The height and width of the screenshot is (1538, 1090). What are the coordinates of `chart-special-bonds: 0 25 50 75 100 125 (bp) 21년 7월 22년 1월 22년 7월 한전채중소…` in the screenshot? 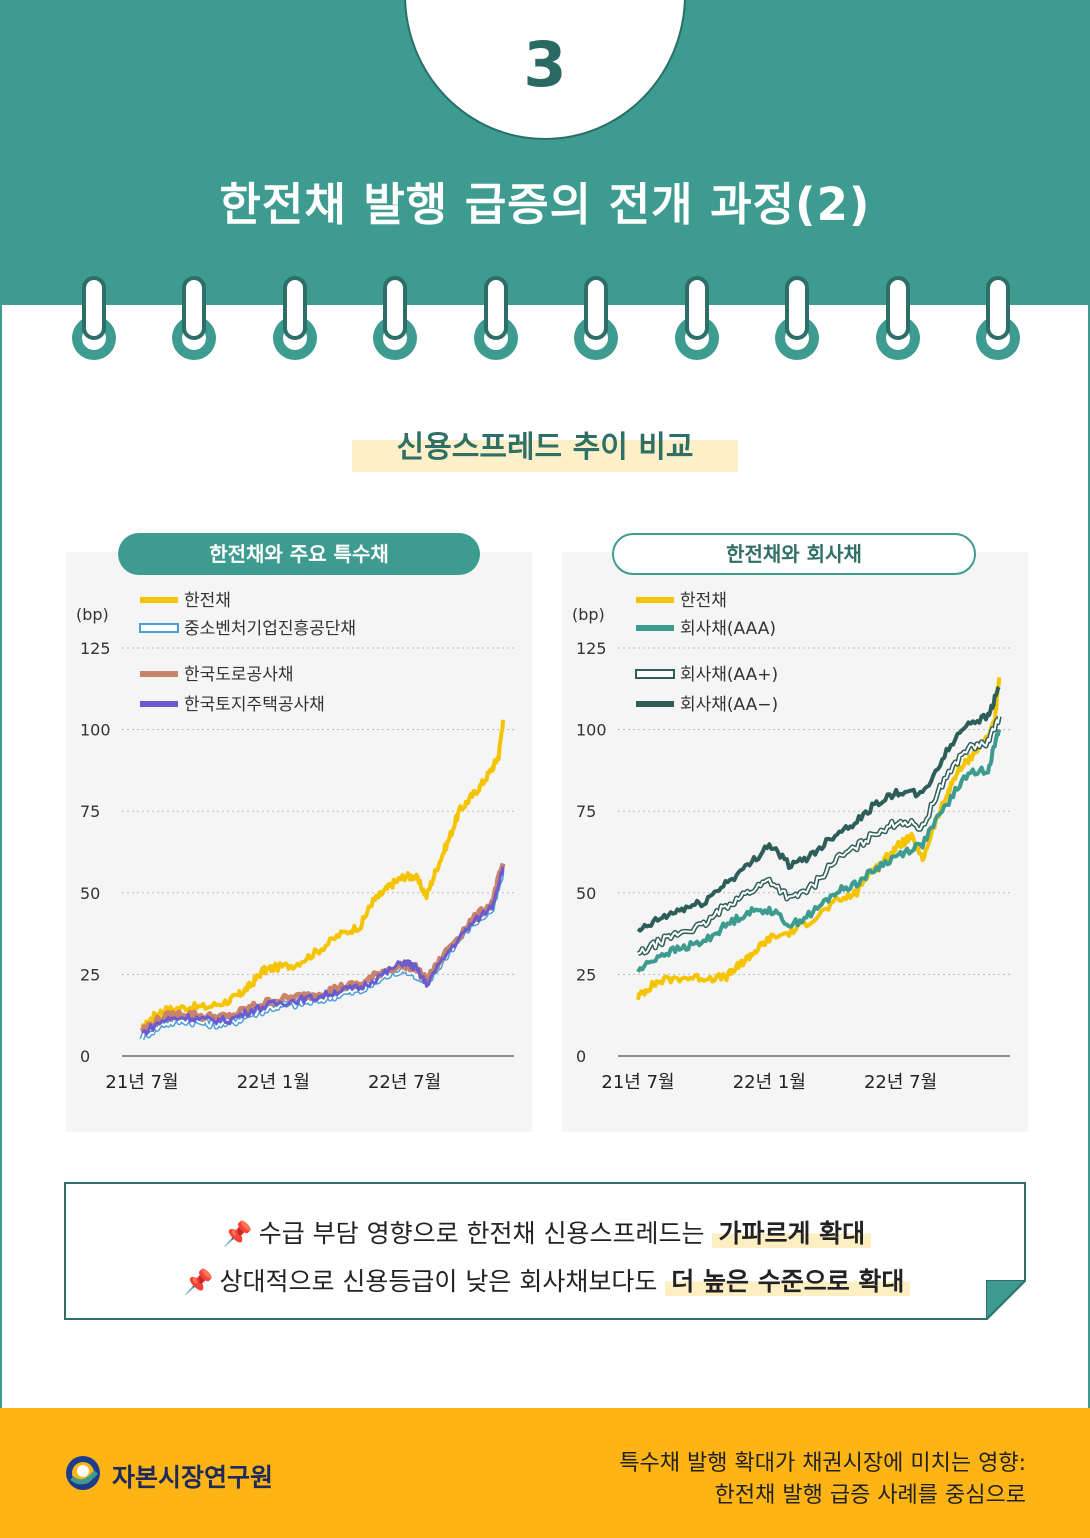 It's located at (295, 842).